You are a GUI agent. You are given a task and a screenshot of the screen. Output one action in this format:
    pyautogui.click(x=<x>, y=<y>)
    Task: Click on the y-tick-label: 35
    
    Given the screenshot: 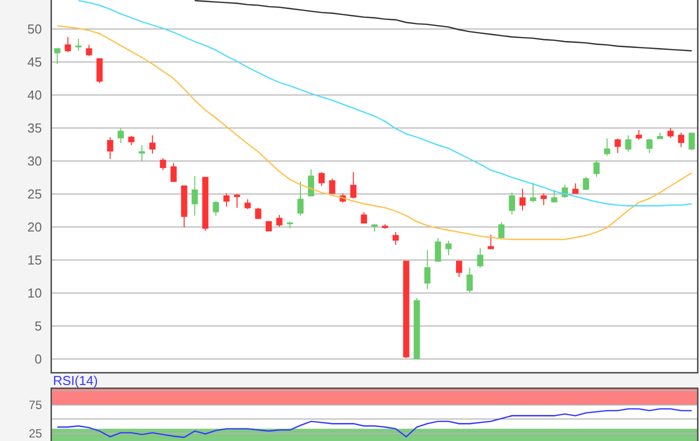 What is the action you would take?
    pyautogui.click(x=34, y=128)
    